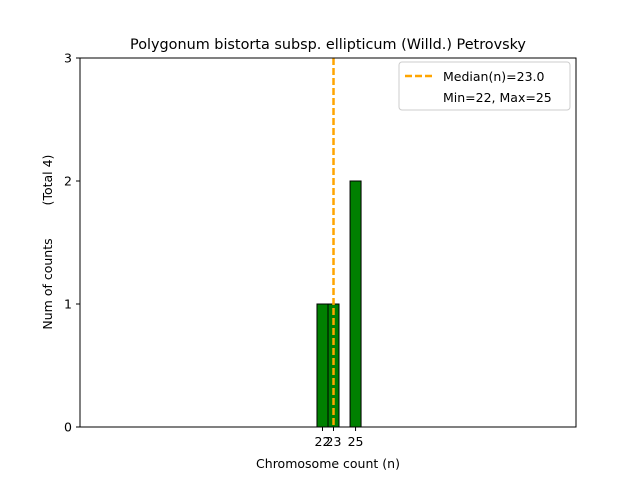  What do you see at coordinates (323, 441) in the screenshot?
I see `x-tick-label: 22` at bounding box center [323, 441].